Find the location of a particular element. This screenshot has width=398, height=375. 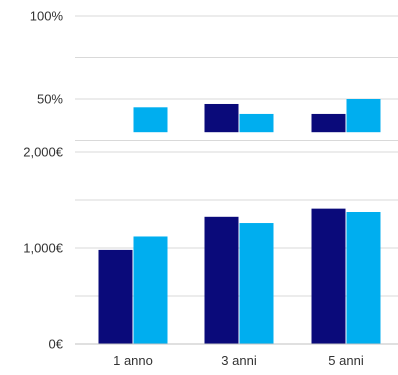

top-tick-label: 100% is located at coordinates (47, 16).